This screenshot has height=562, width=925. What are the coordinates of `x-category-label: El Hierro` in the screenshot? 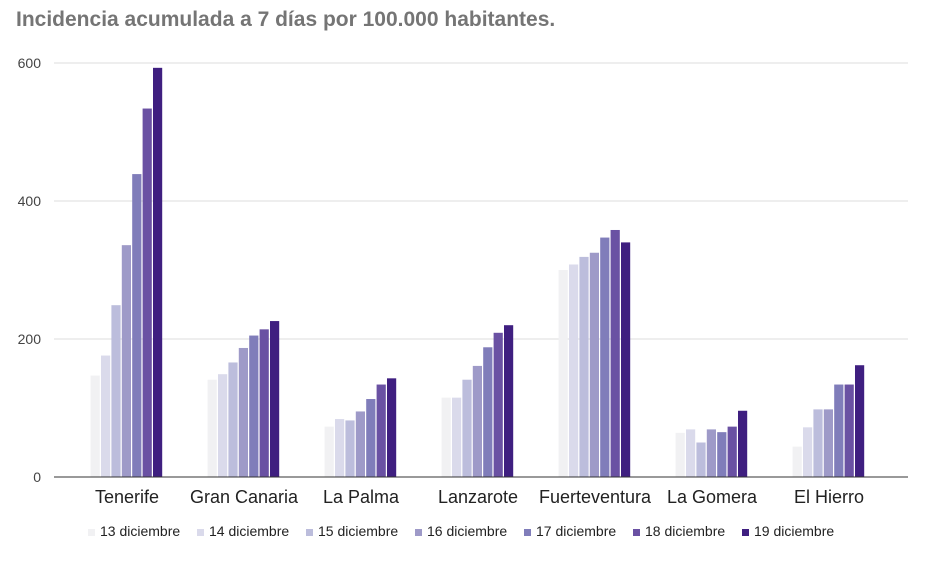 It's located at (829, 497).